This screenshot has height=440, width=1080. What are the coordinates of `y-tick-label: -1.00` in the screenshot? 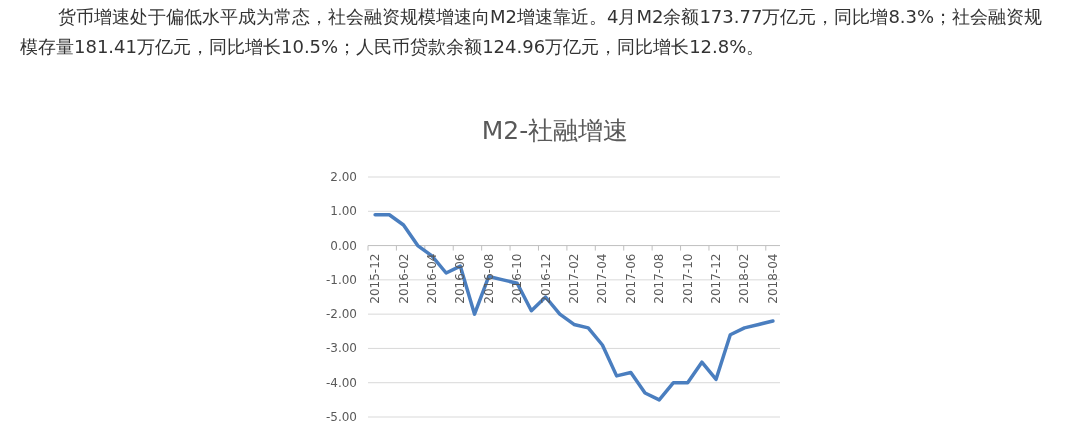 It's located at (341, 279).